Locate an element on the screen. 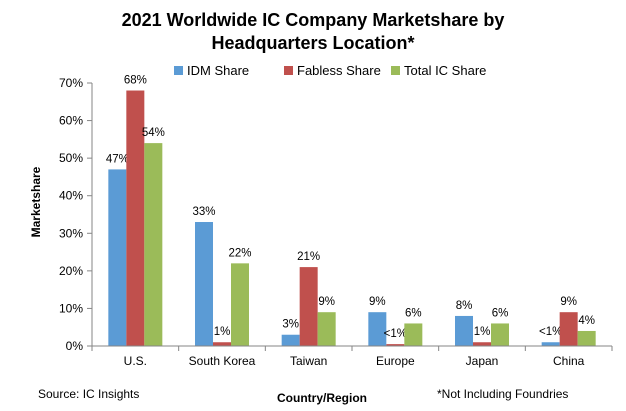 The image size is (626, 411). y-tick-label: 30% is located at coordinates (71, 233).